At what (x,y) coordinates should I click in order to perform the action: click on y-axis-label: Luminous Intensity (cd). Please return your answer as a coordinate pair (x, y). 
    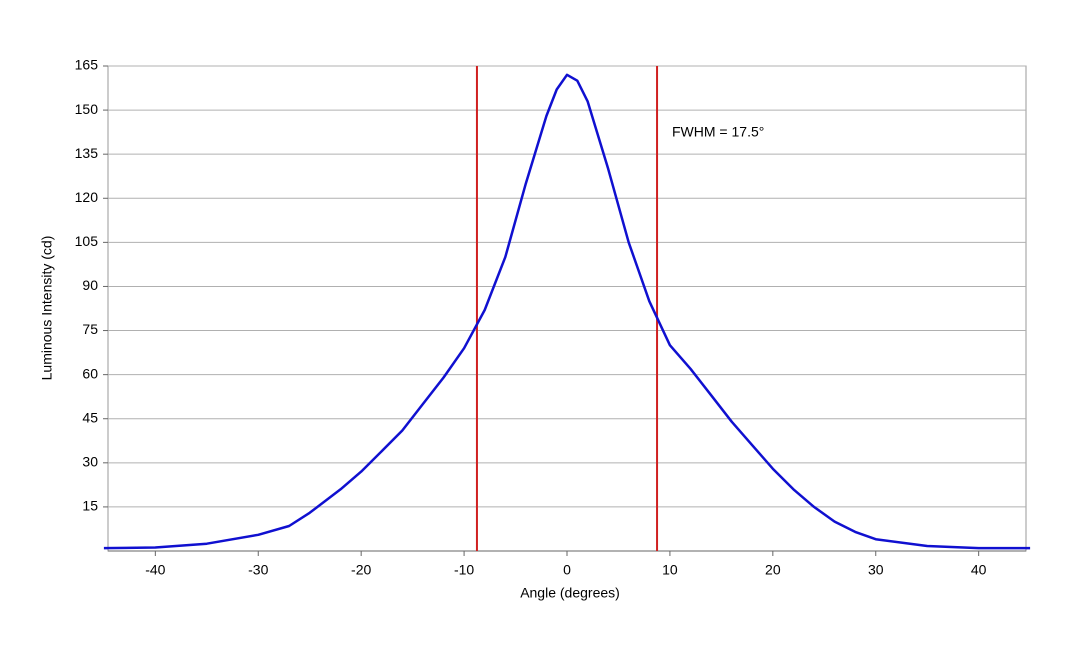
    Looking at the image, I should click on (47, 308).